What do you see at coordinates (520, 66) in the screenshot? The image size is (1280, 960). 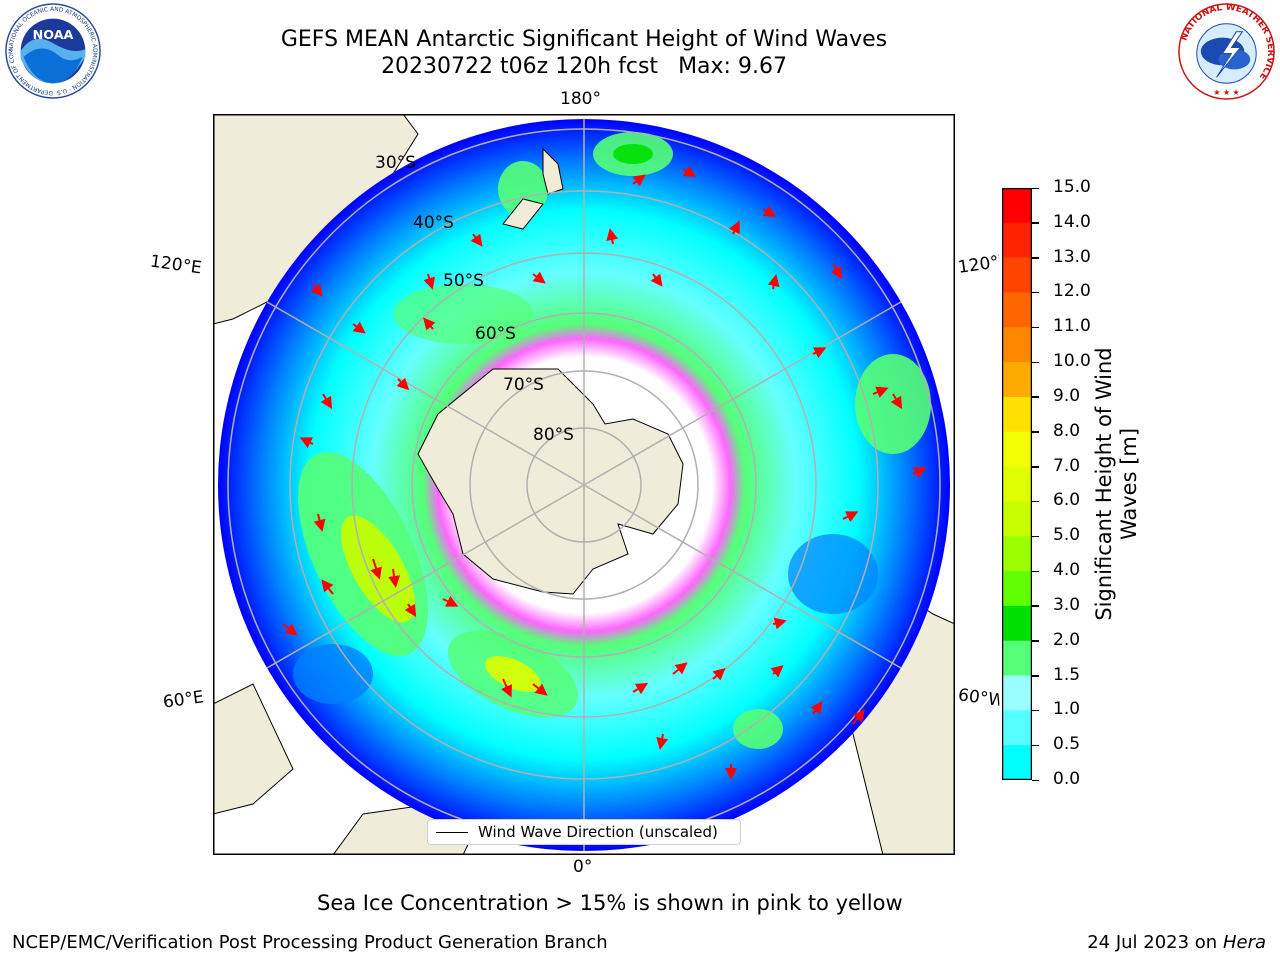 I see `forecast-run: 20230722 t06z 120h fcst` at bounding box center [520, 66].